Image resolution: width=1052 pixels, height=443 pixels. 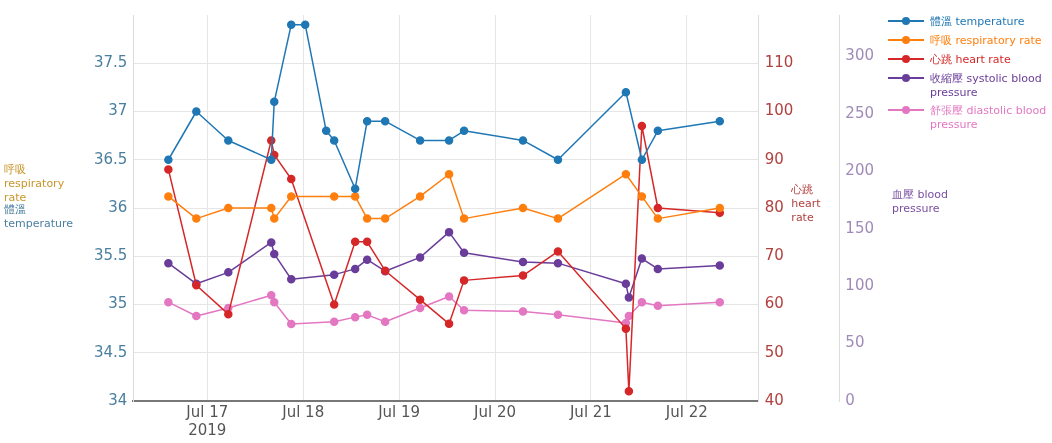 I want to click on y-tick-label: 36, so click(x=118, y=206).